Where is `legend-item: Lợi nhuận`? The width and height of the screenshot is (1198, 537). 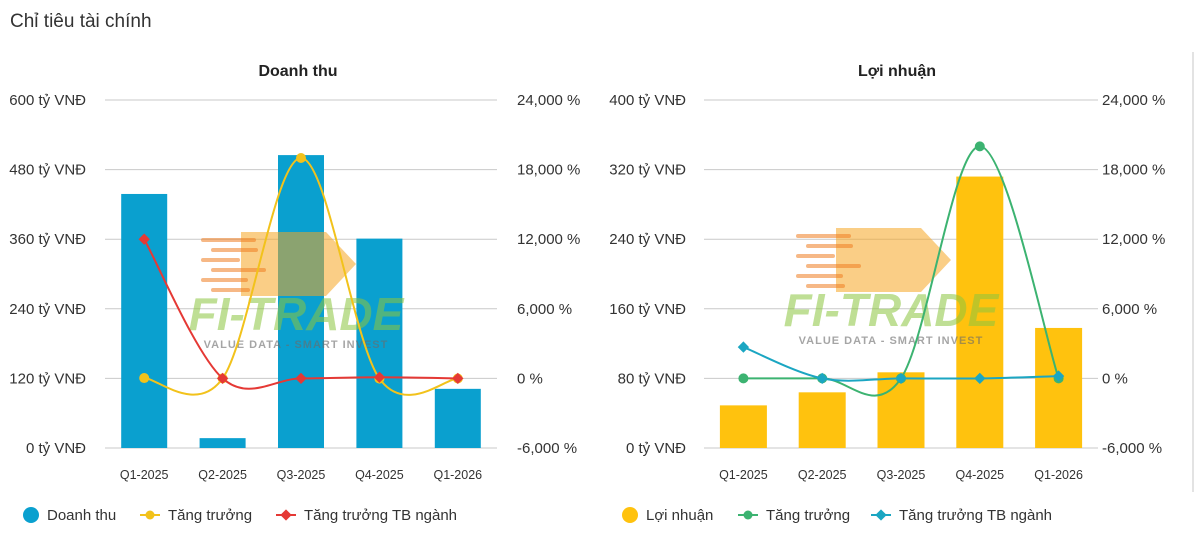
legend-item: Lợi nhuận is located at coordinates (667, 515).